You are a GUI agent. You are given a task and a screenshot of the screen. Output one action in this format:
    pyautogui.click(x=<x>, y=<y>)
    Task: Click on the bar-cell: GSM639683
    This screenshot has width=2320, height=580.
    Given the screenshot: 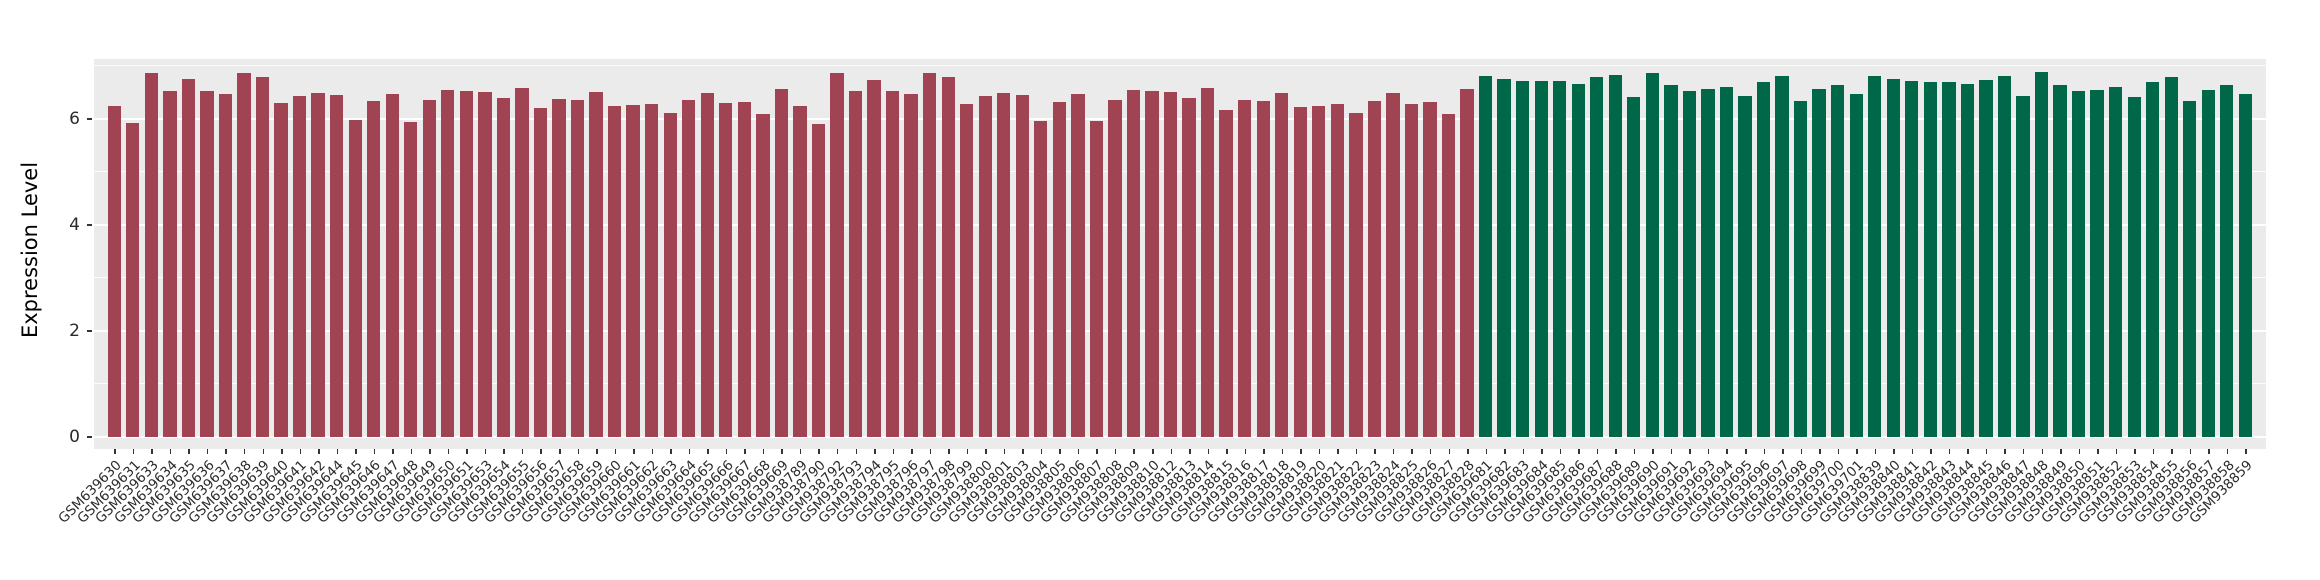 What is the action you would take?
    pyautogui.click(x=1498, y=293)
    